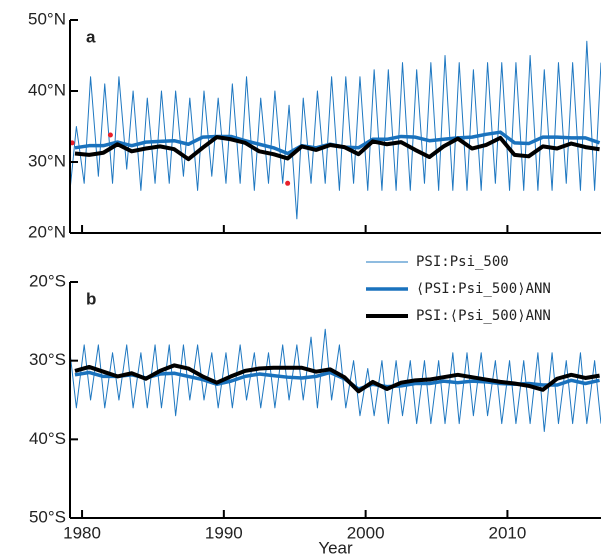 The image size is (603, 556). Describe the element at coordinates (47, 160) in the screenshot. I see `y-tick-label: 30°N` at that location.